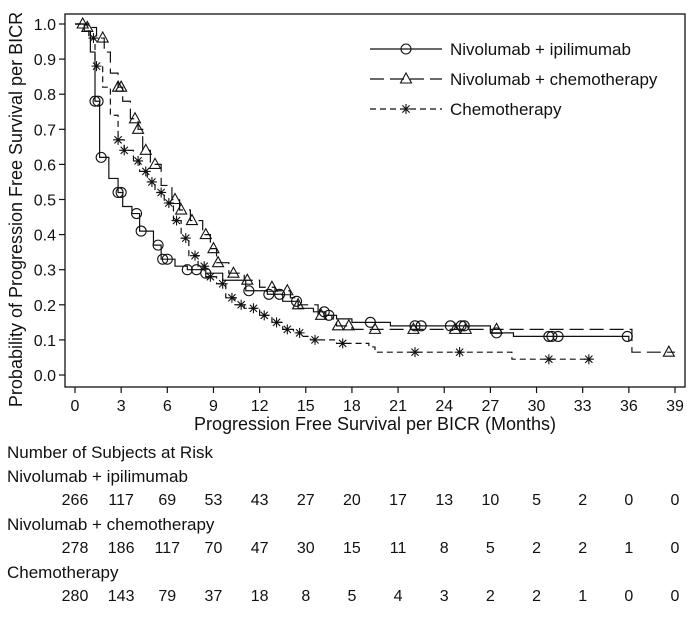 The height and width of the screenshot is (618, 693). Describe the element at coordinates (537, 406) in the screenshot. I see `x-tick-label: 30` at that location.